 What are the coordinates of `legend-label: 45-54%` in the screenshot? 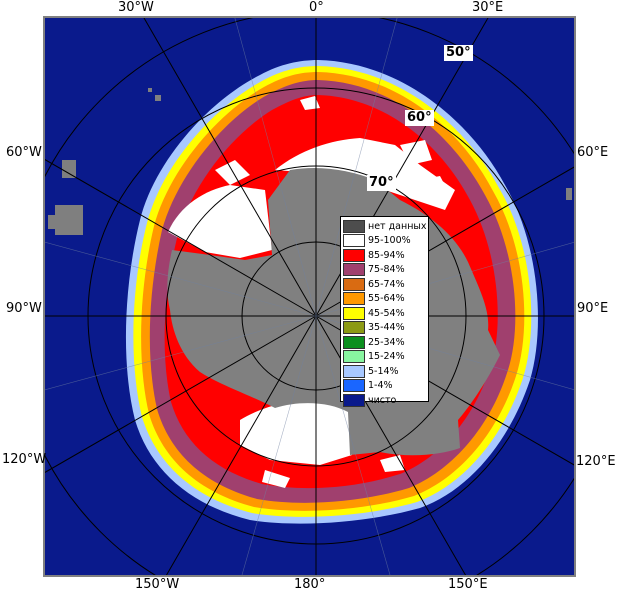 It's located at (386, 313).